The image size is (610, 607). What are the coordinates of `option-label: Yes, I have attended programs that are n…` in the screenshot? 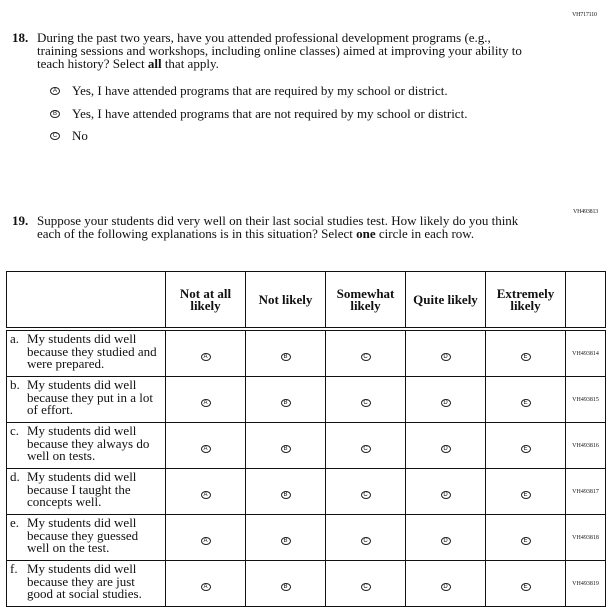 It's located at (270, 113).